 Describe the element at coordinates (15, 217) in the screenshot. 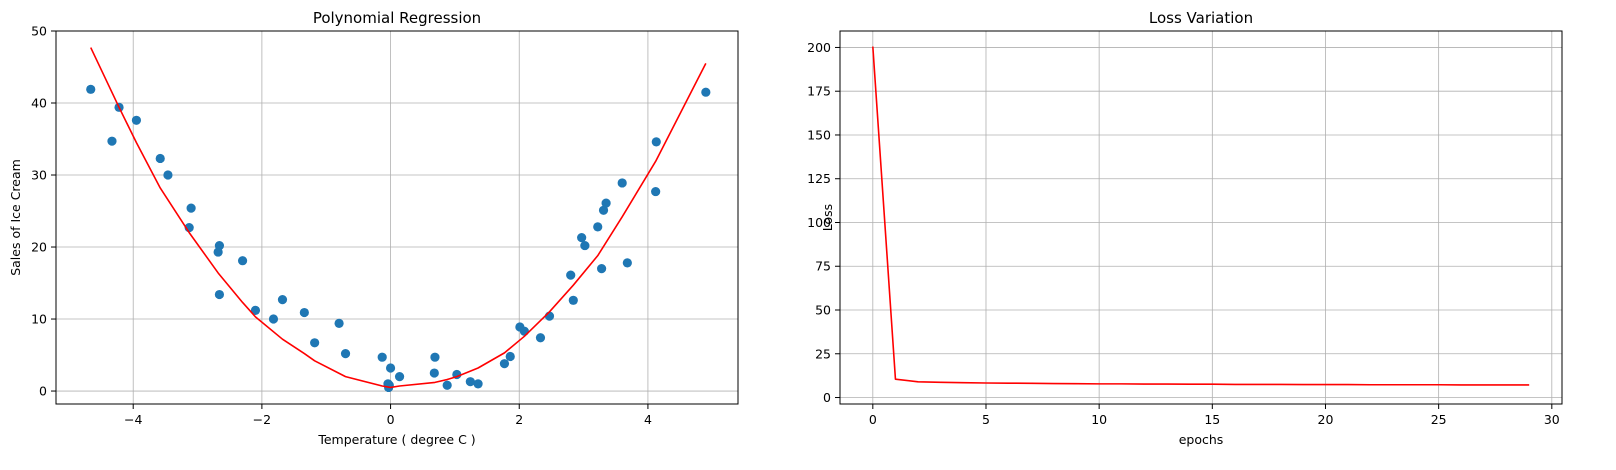

I see `y-axis-label: Sales of Ice Cream` at that location.